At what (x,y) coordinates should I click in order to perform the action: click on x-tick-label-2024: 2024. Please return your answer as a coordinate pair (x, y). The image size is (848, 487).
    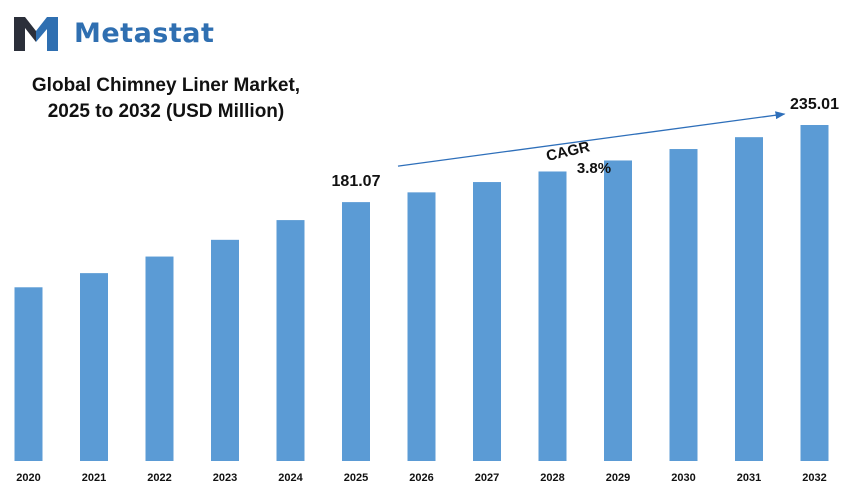
    Looking at the image, I should click on (290, 478).